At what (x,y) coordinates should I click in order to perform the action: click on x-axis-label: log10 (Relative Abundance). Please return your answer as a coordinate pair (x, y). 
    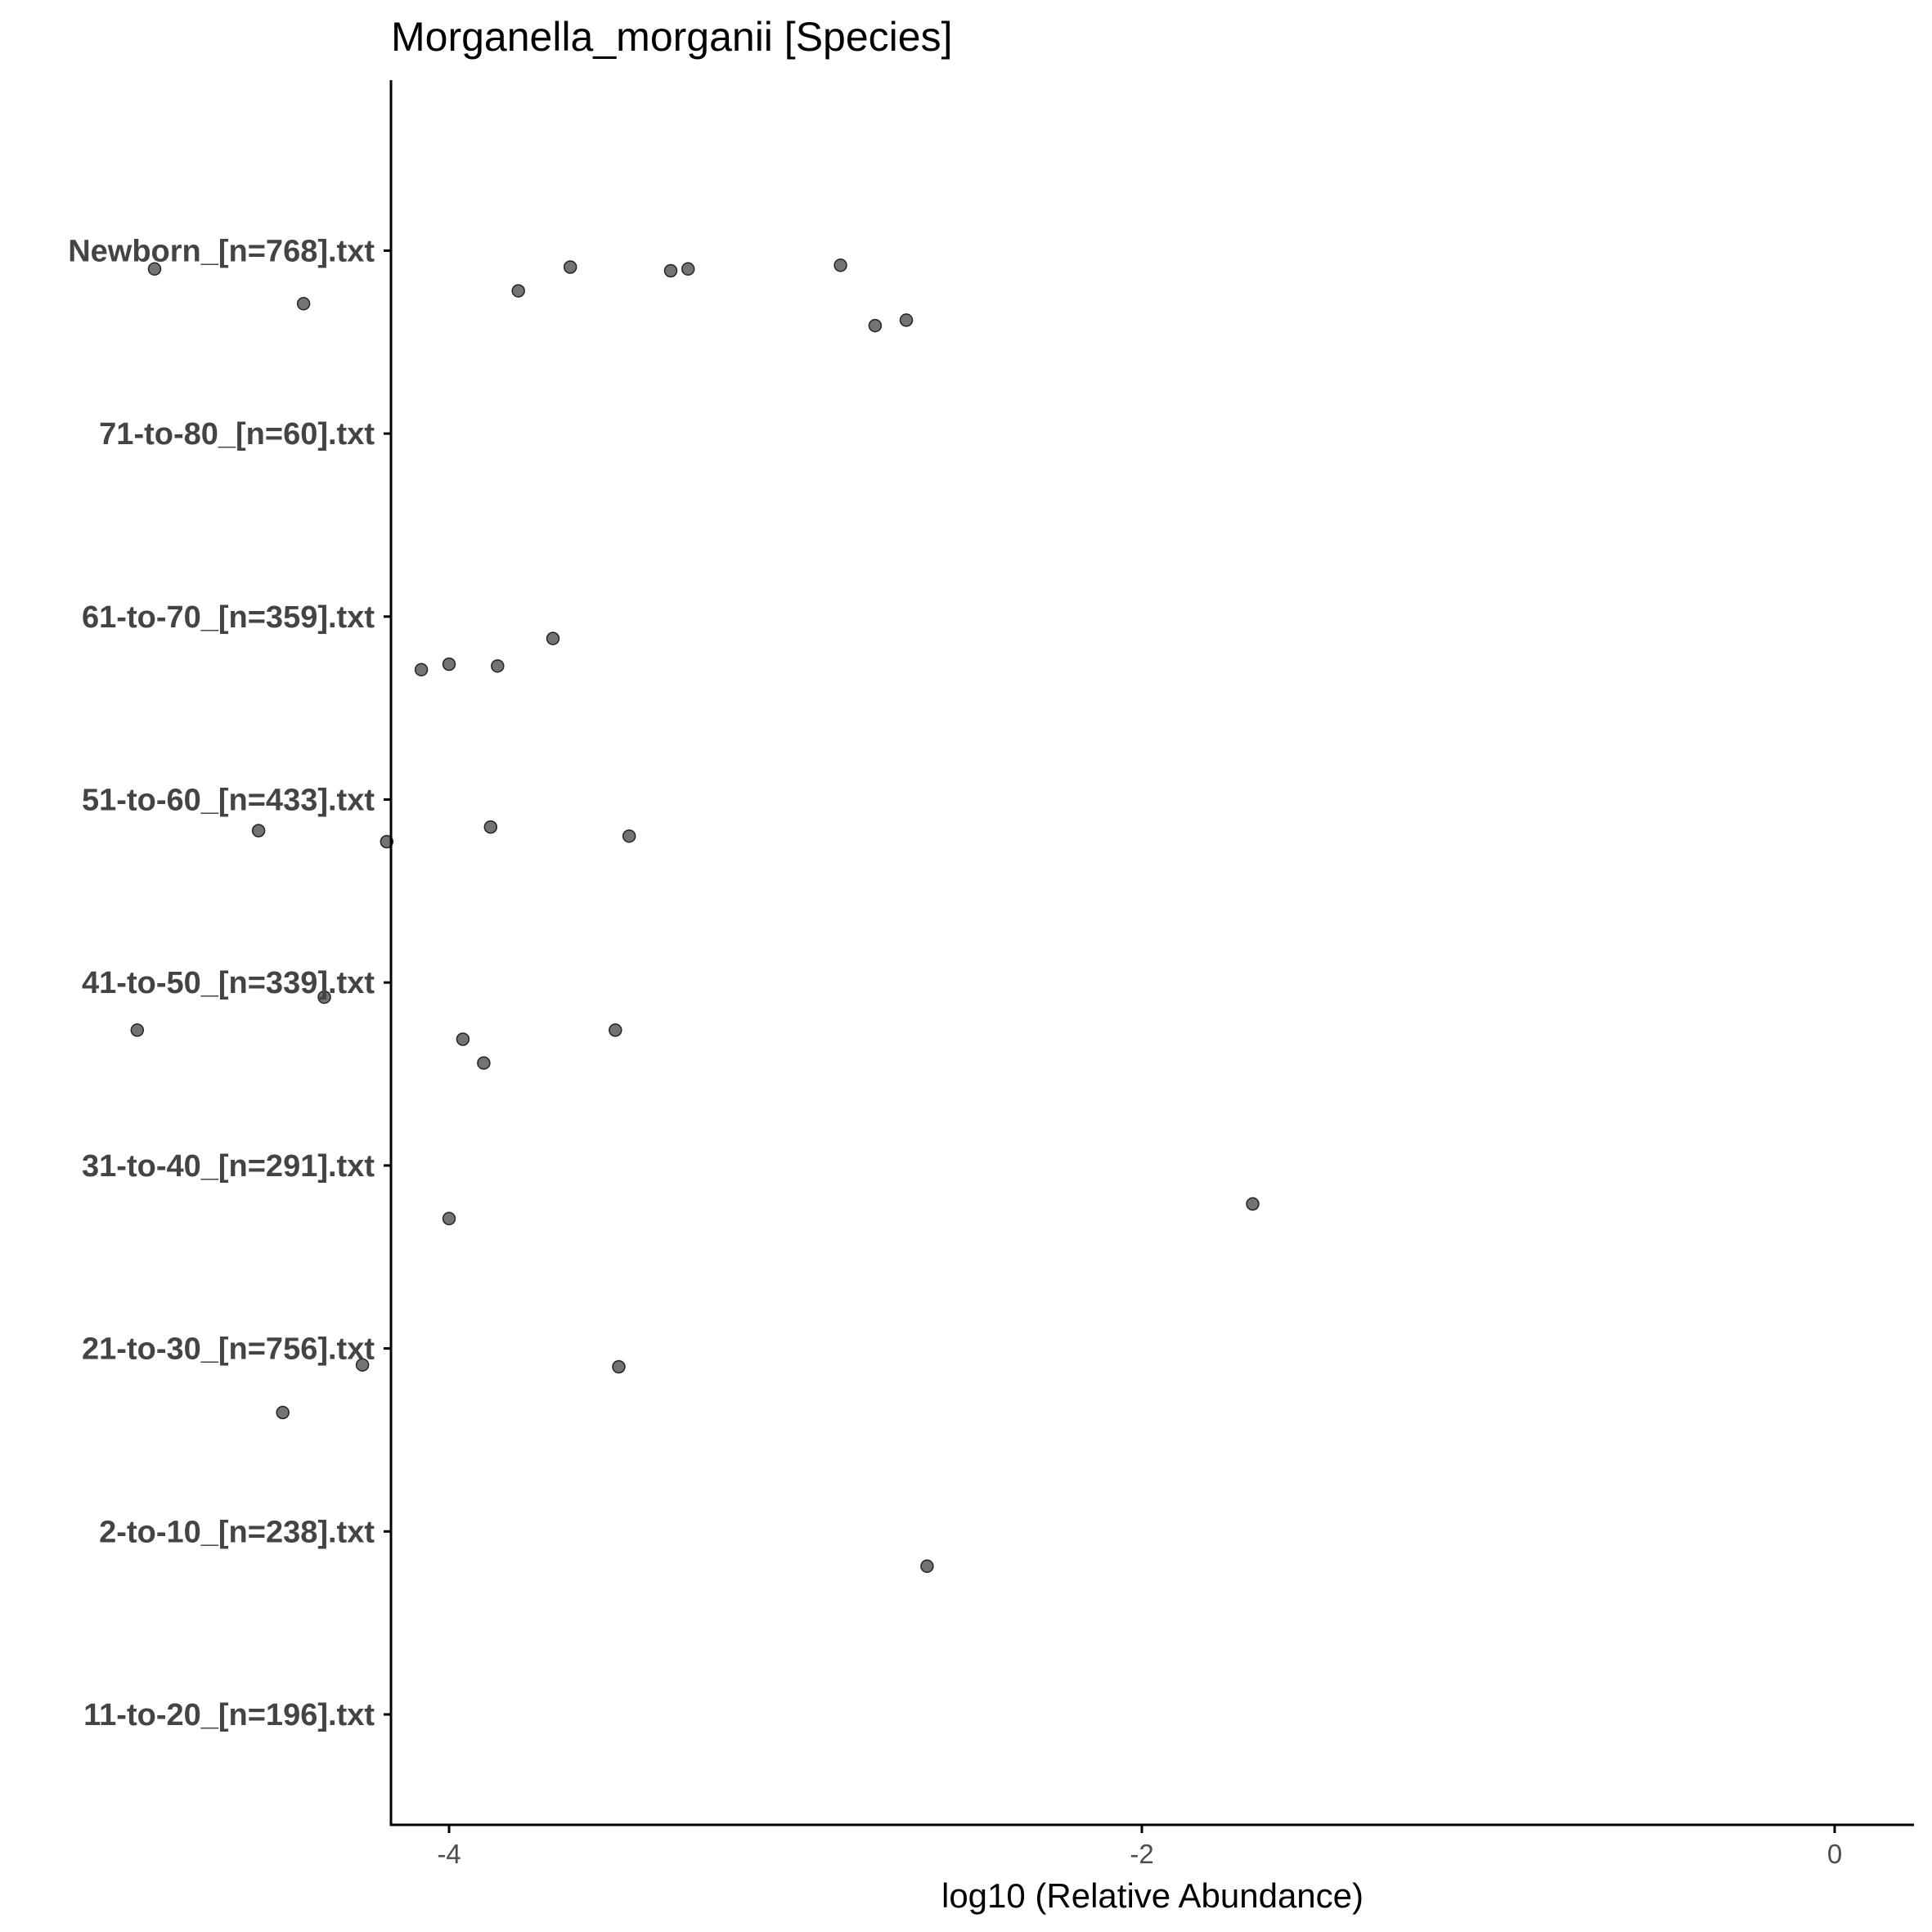
    Looking at the image, I should click on (1153, 1895).